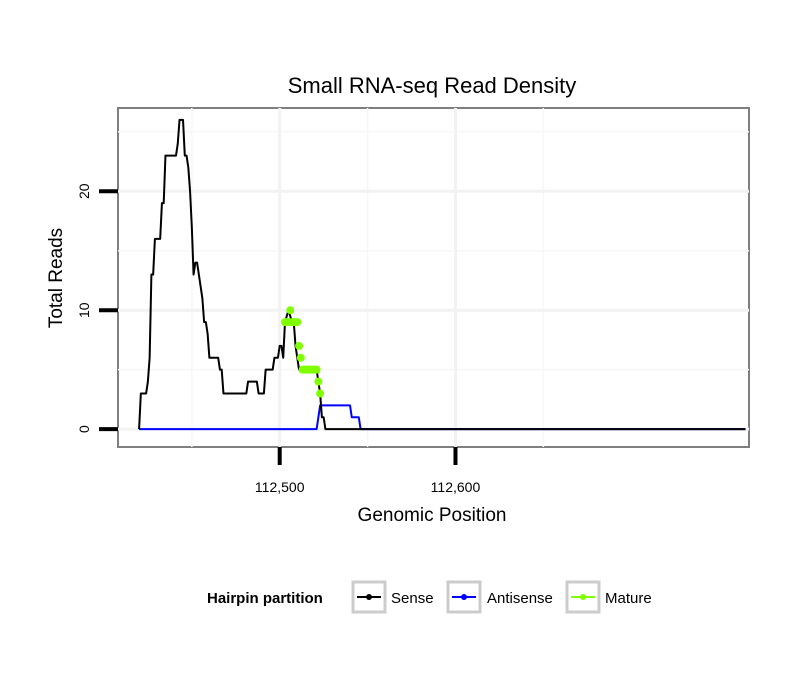 Image resolution: width=810 pixels, height=690 pixels. Describe the element at coordinates (432, 515) in the screenshot. I see `x-axis-label: Genomic Position` at that location.